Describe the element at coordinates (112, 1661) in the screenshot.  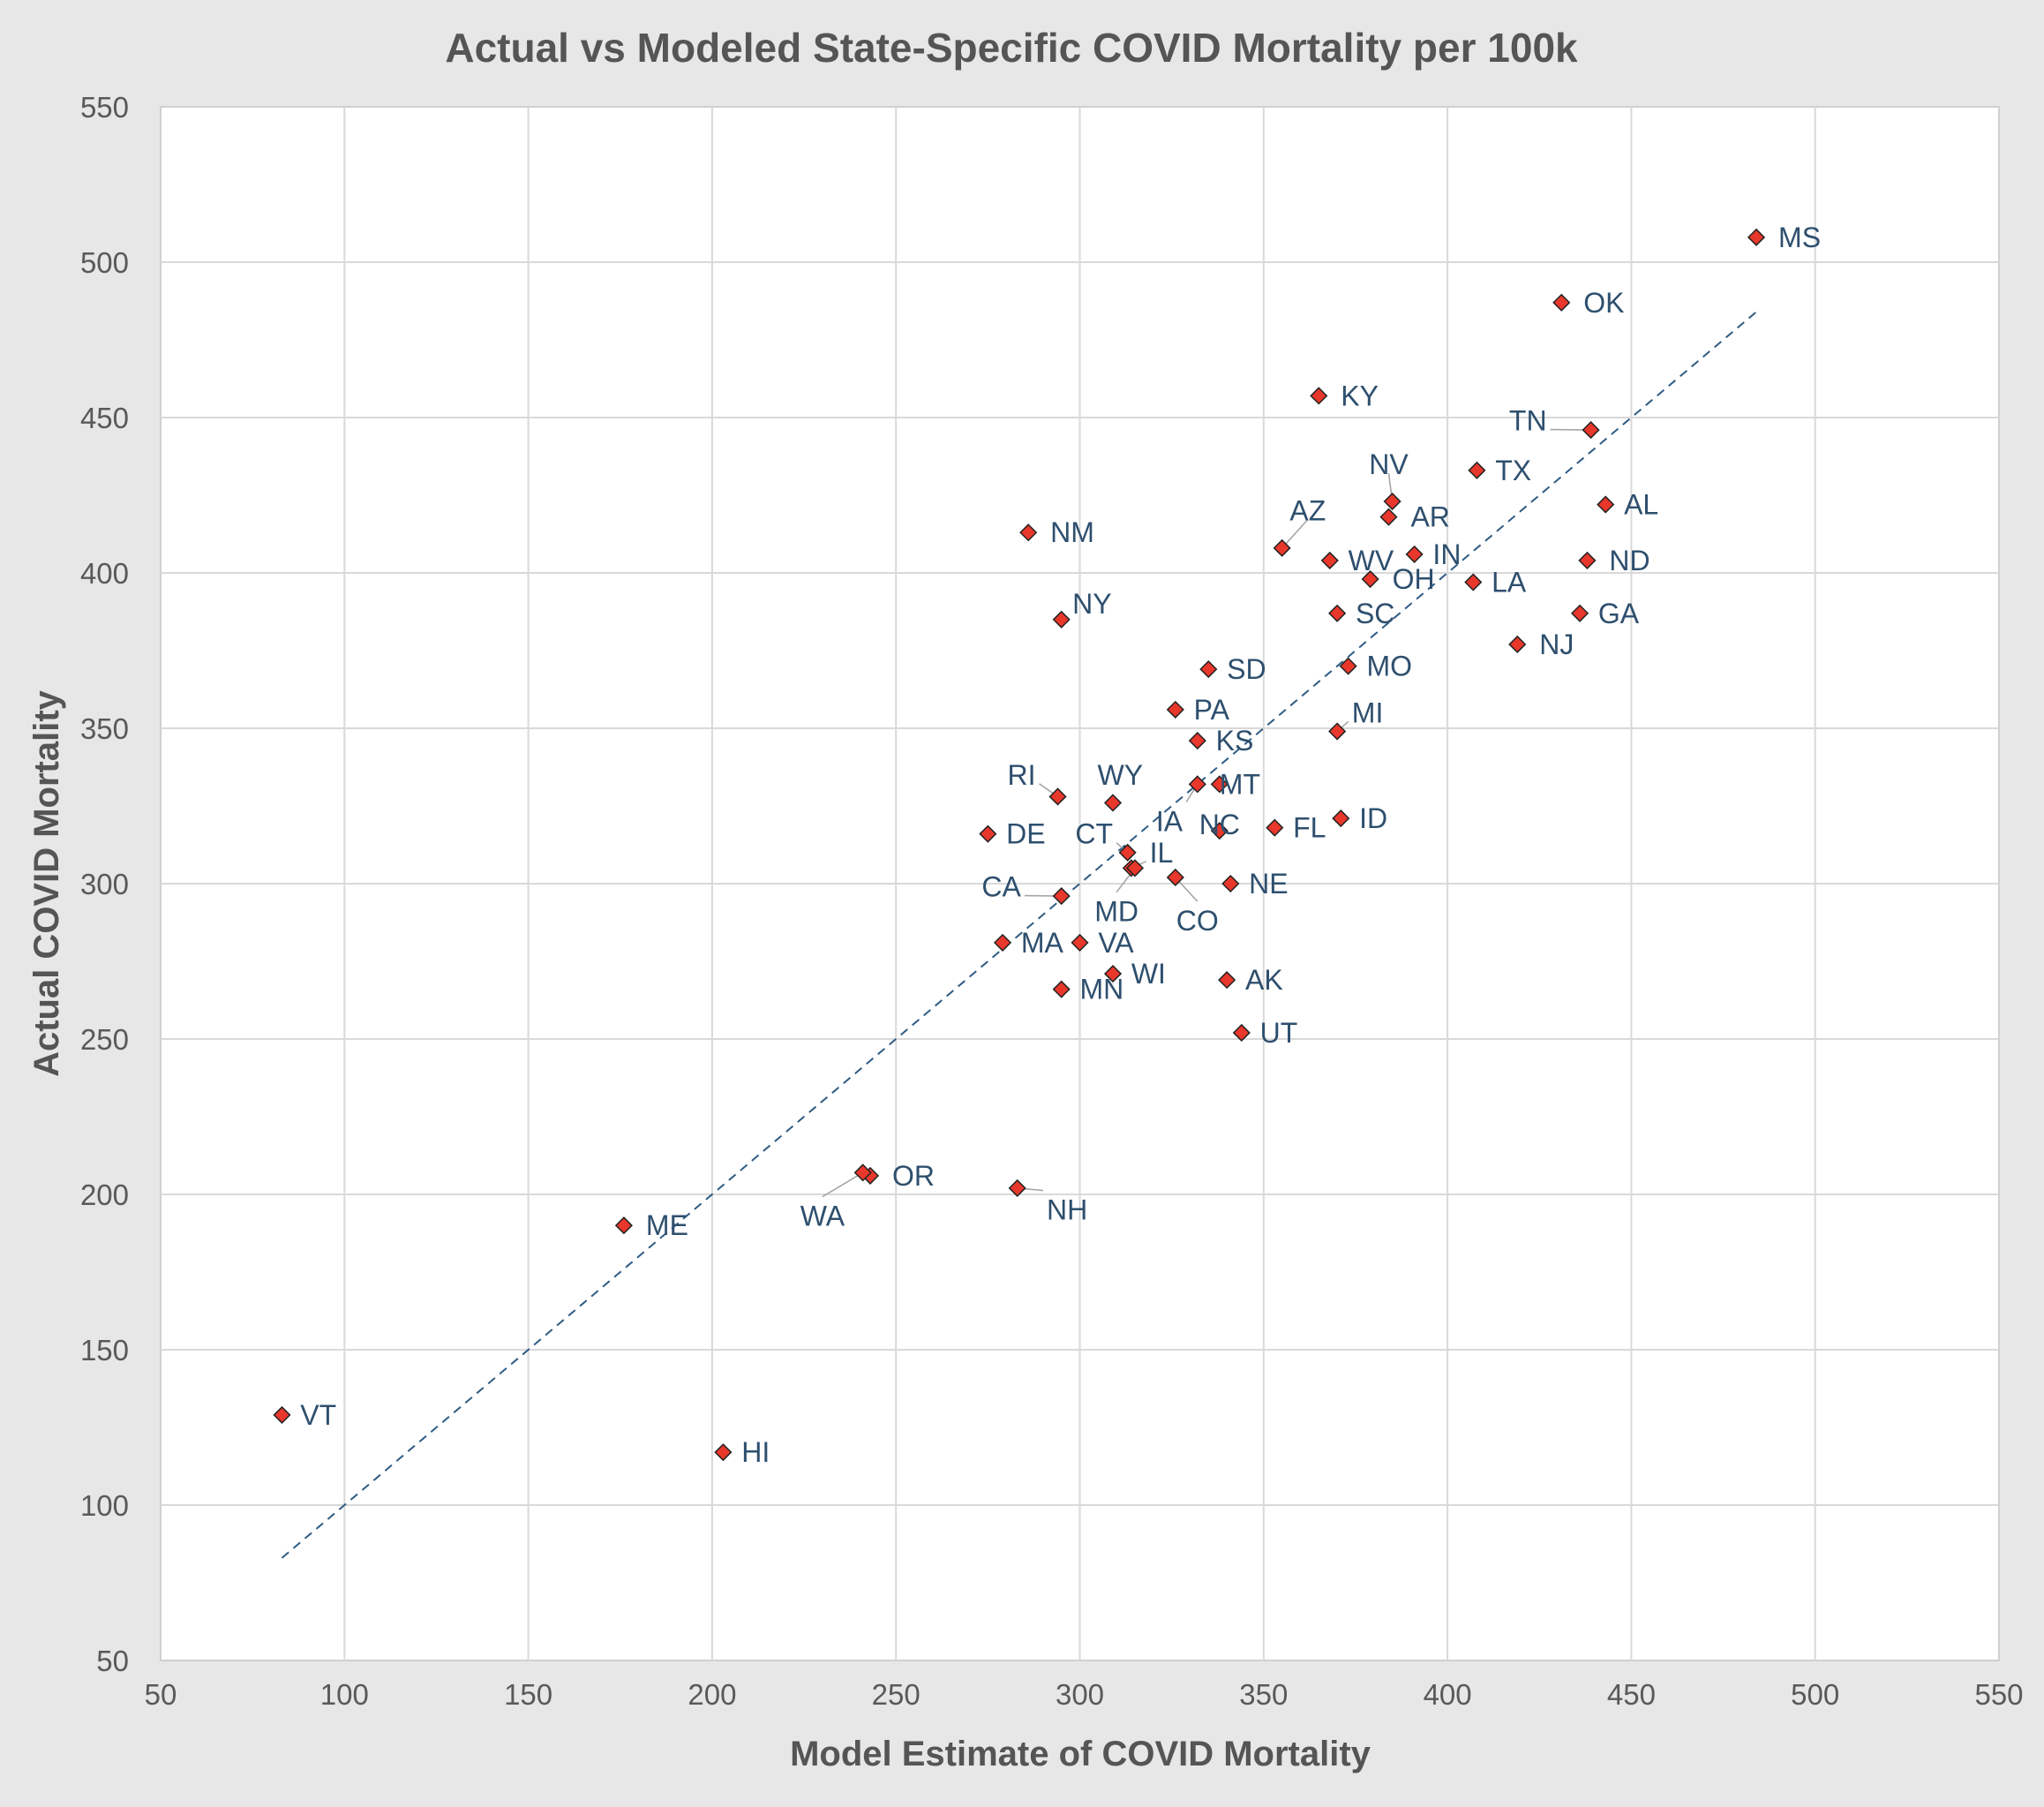
I see `y-tick-label: 50` at that location.